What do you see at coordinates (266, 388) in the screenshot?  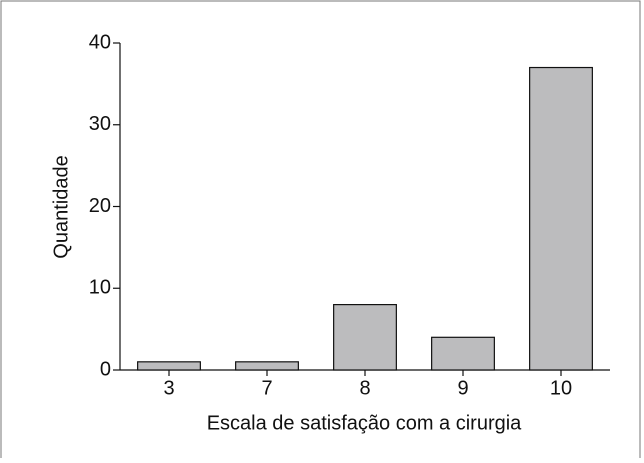 I see `x-tick-label: 7` at bounding box center [266, 388].